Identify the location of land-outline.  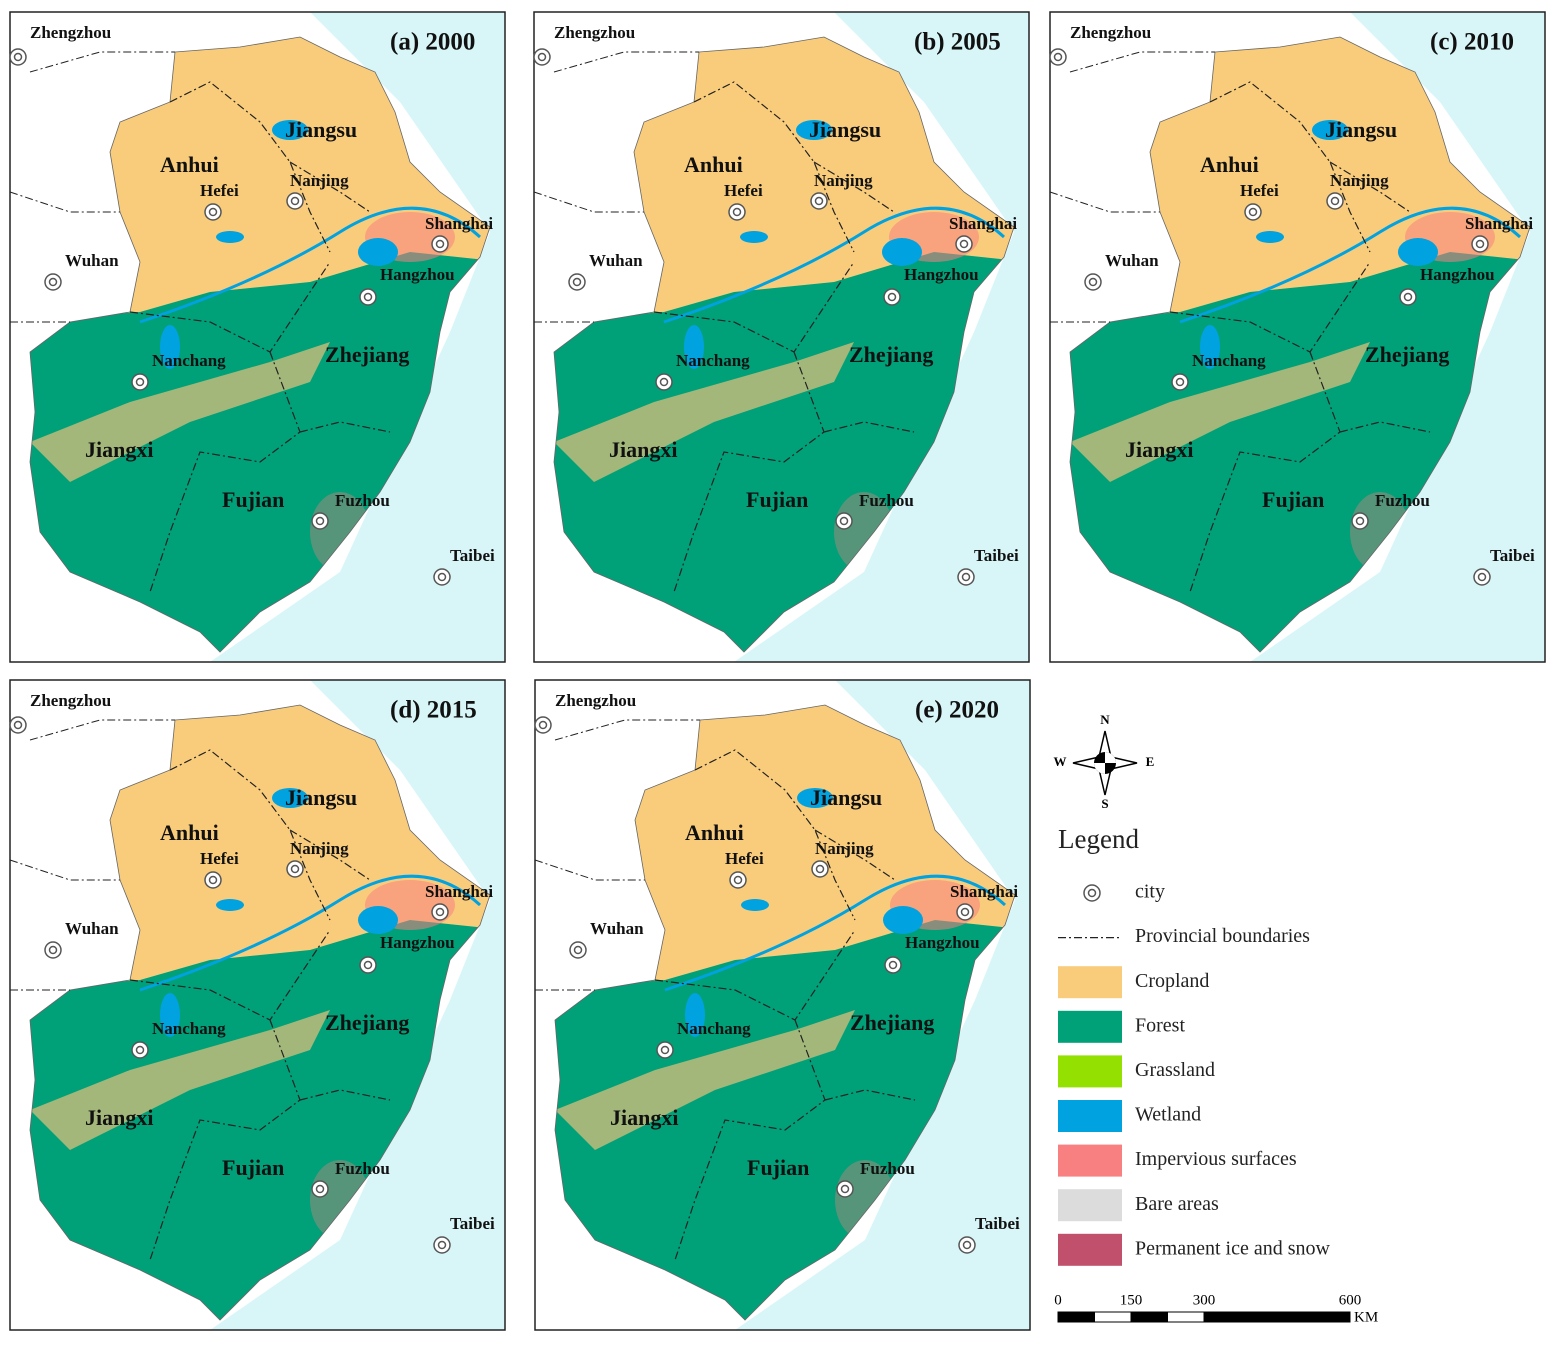
(785, 1012).